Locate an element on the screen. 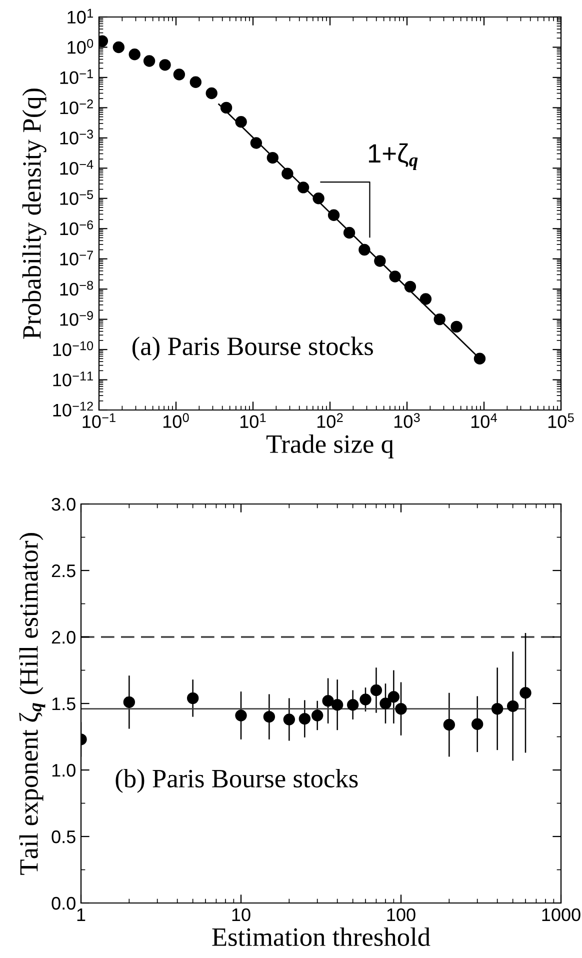 The image size is (582, 958). y-tick-label: 2.5 is located at coordinates (64, 571).